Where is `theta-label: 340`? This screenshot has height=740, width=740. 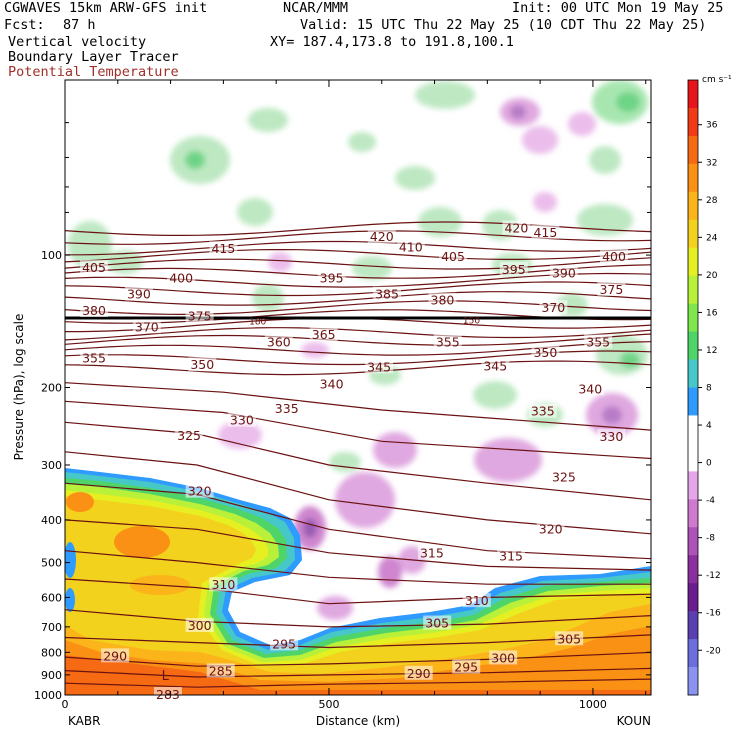 theta-label: 340 is located at coordinates (590, 388).